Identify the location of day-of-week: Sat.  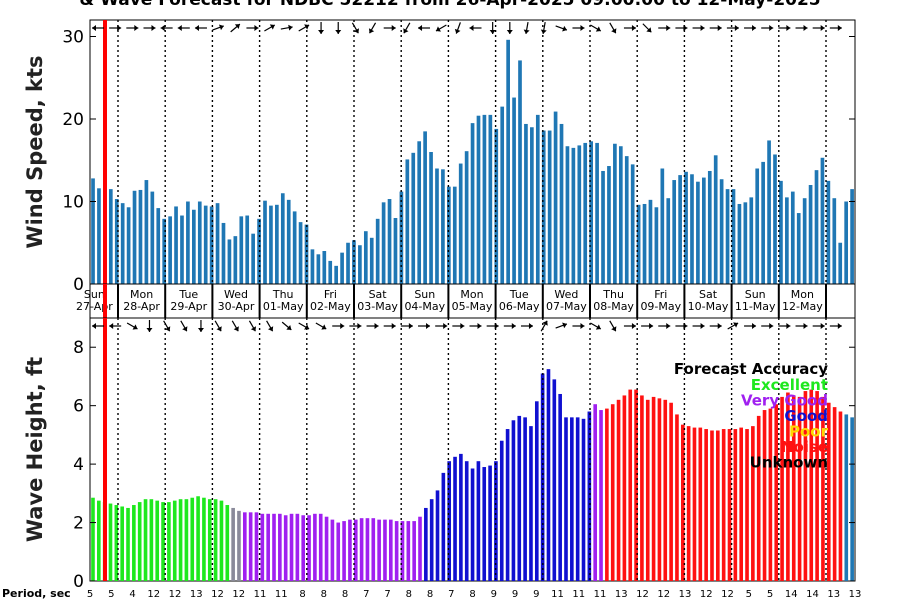
(708, 294).